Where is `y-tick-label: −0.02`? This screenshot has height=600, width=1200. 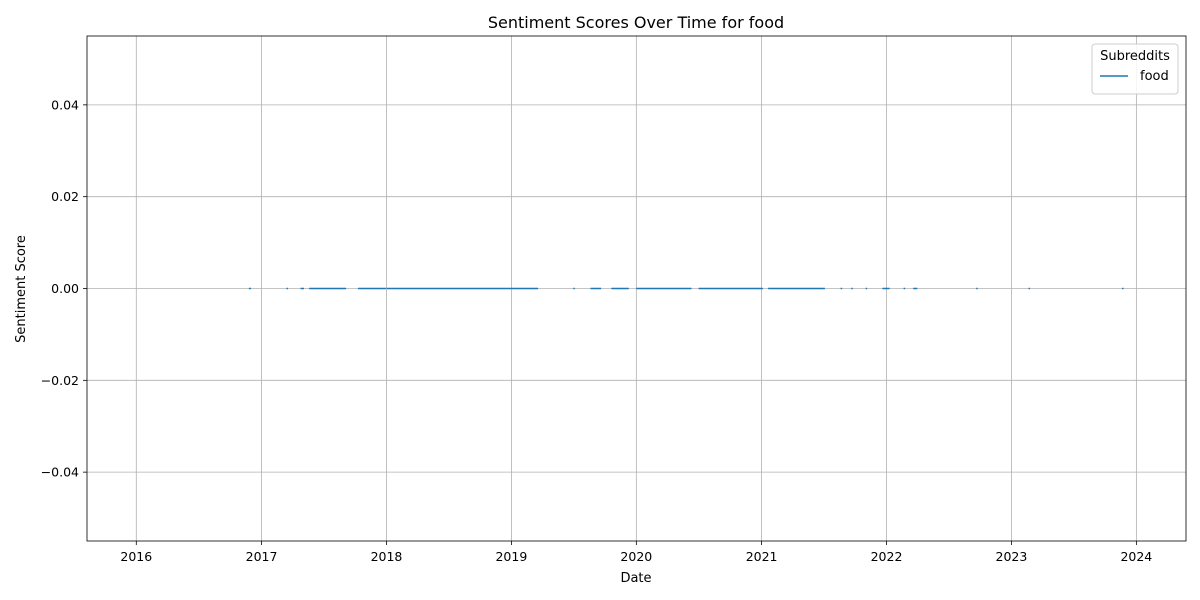 y-tick-label: −0.02 is located at coordinates (60, 380).